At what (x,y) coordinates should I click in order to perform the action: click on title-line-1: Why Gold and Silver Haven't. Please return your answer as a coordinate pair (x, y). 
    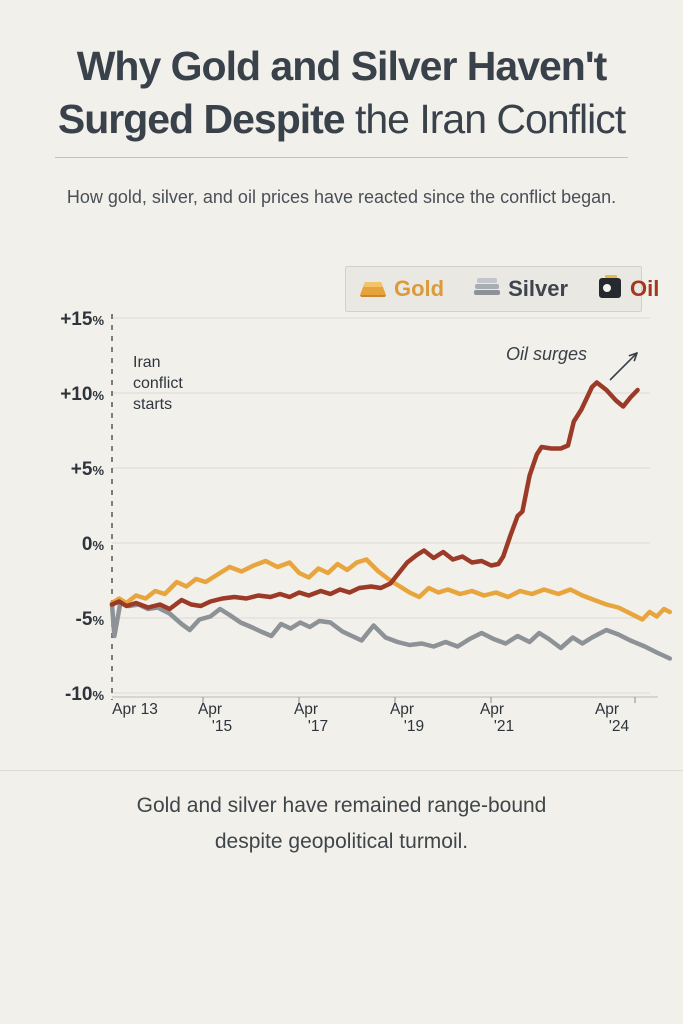
    Looking at the image, I should click on (342, 66).